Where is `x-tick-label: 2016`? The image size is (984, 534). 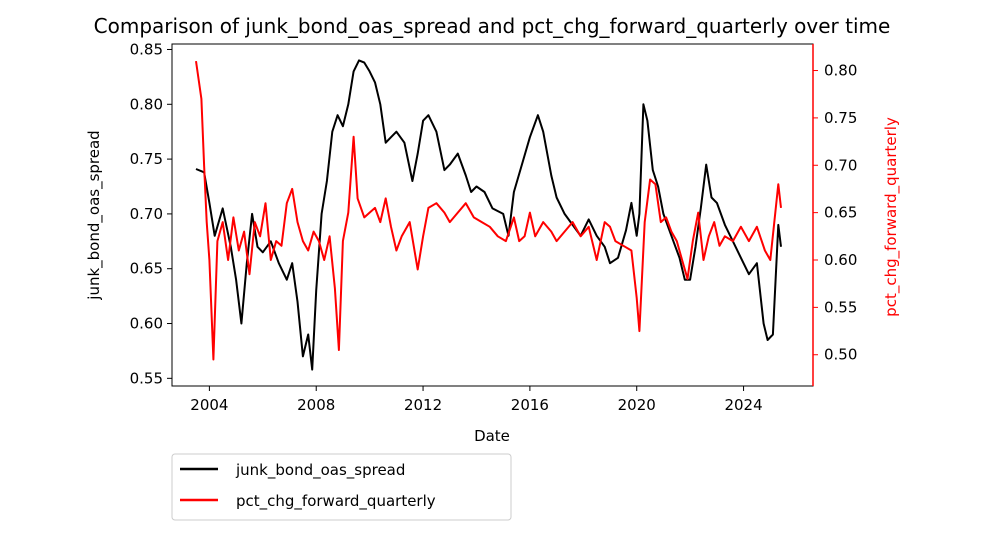 x-tick-label: 2016 is located at coordinates (530, 405).